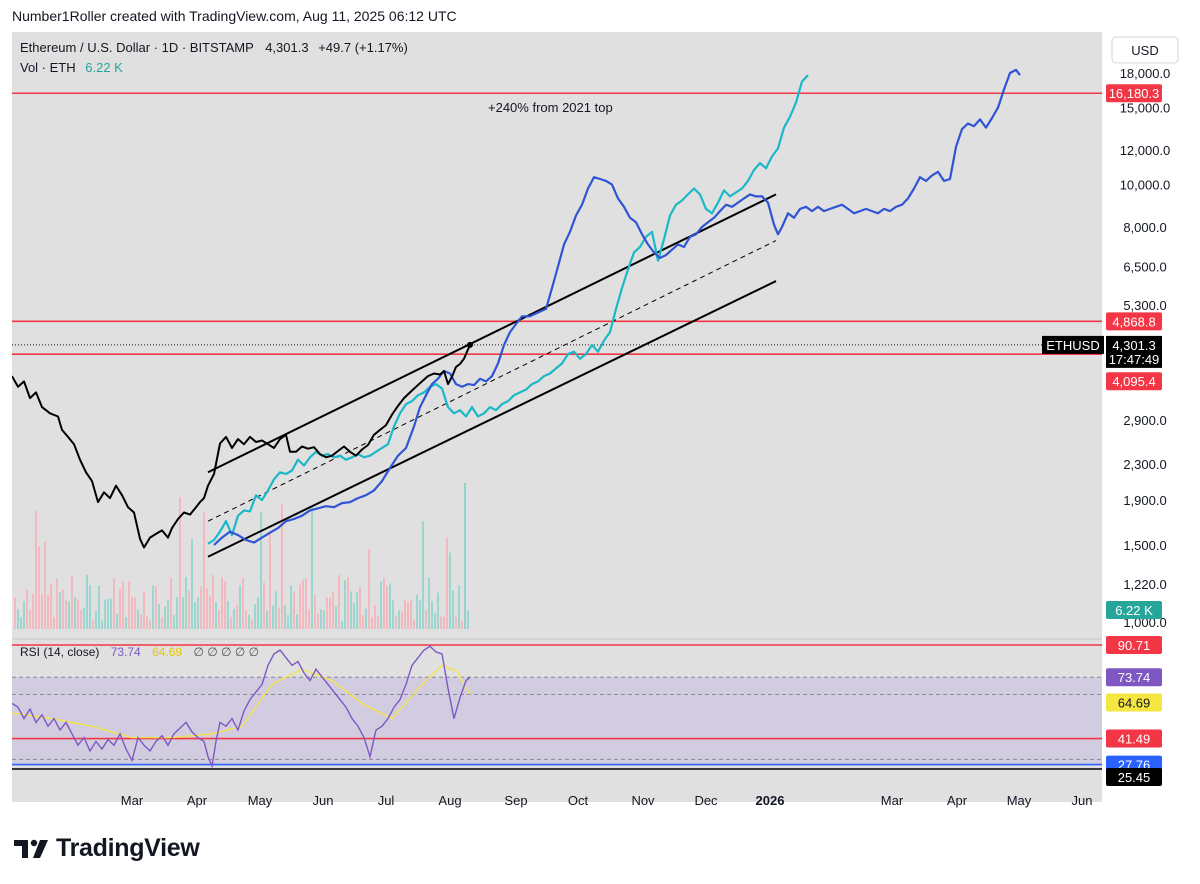 The height and width of the screenshot is (884, 1200). I want to click on time-axis-bg, so click(600, 808).